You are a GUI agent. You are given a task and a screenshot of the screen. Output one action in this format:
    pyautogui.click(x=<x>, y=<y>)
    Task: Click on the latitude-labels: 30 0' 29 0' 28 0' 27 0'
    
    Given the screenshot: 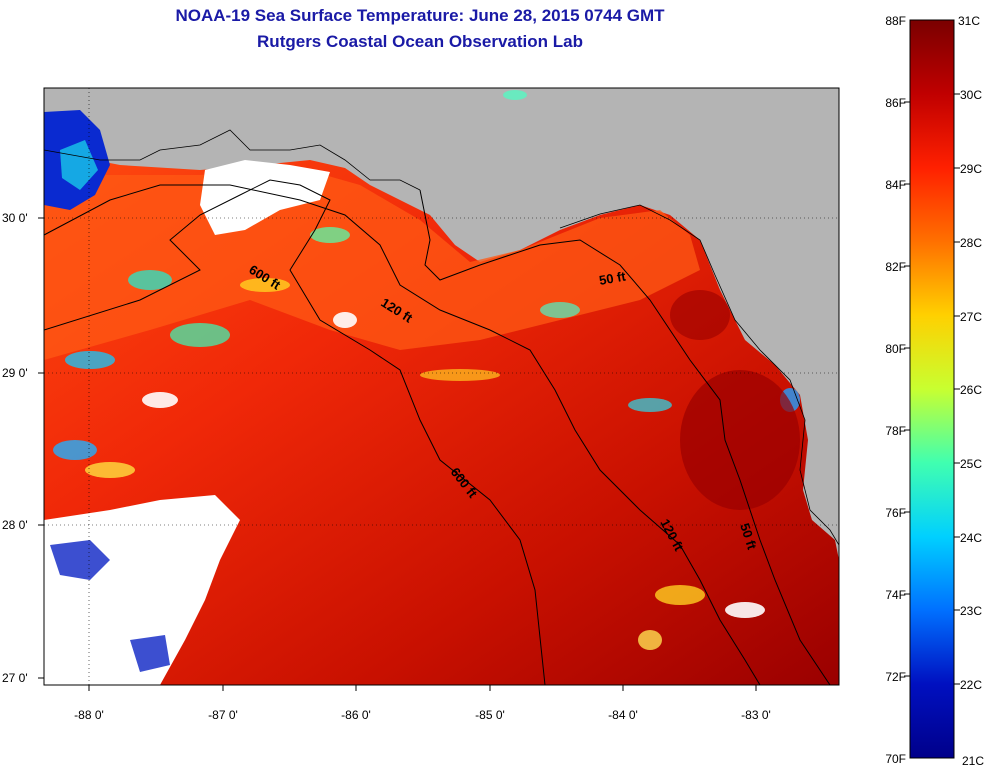 What is the action you would take?
    pyautogui.click(x=15, y=448)
    